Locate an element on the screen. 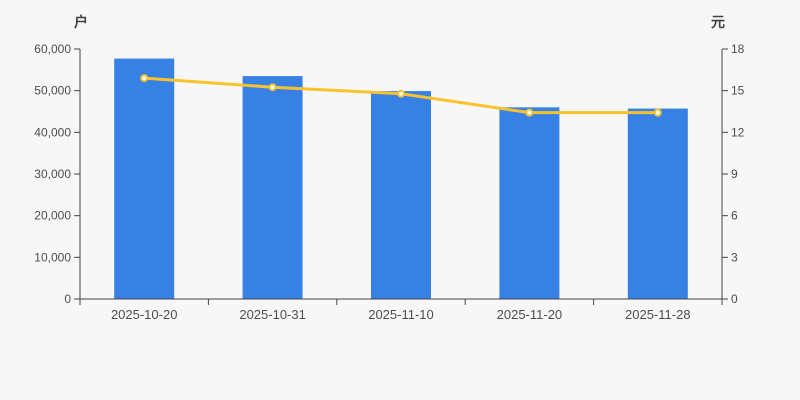 The image size is (800, 400). left-tick-label: 30,000 is located at coordinates (52, 174).